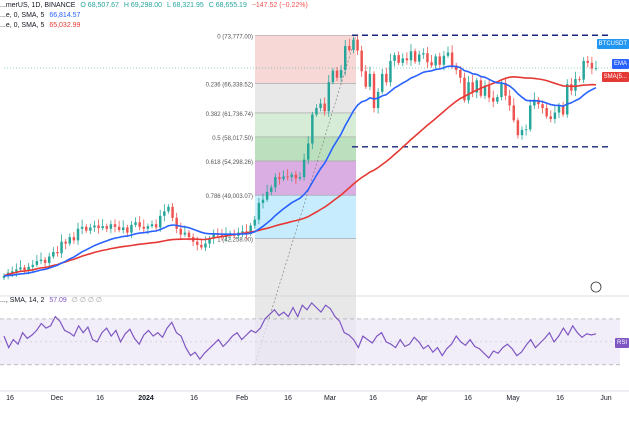  Describe the element at coordinates (229, 163) in the screenshot. I see `fib-level-label-4: 0.618 (54,298.26)` at that location.